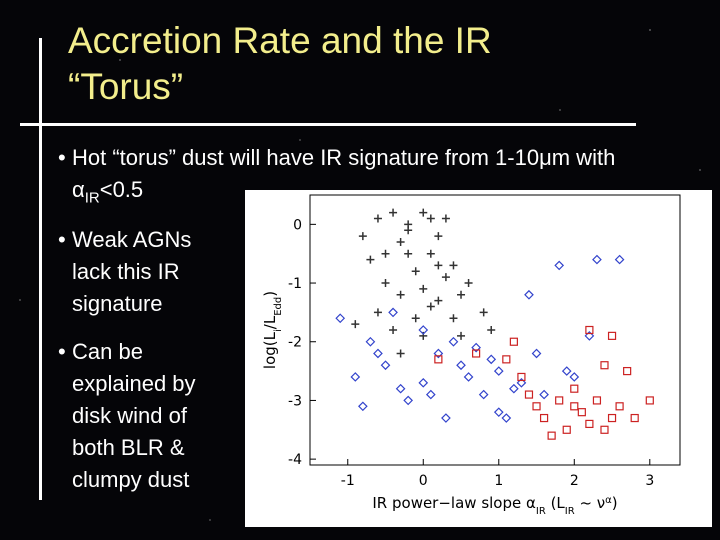 This screenshot has height=540, width=720. Describe the element at coordinates (348, 481) in the screenshot. I see `x-tick-label: -1` at that location.